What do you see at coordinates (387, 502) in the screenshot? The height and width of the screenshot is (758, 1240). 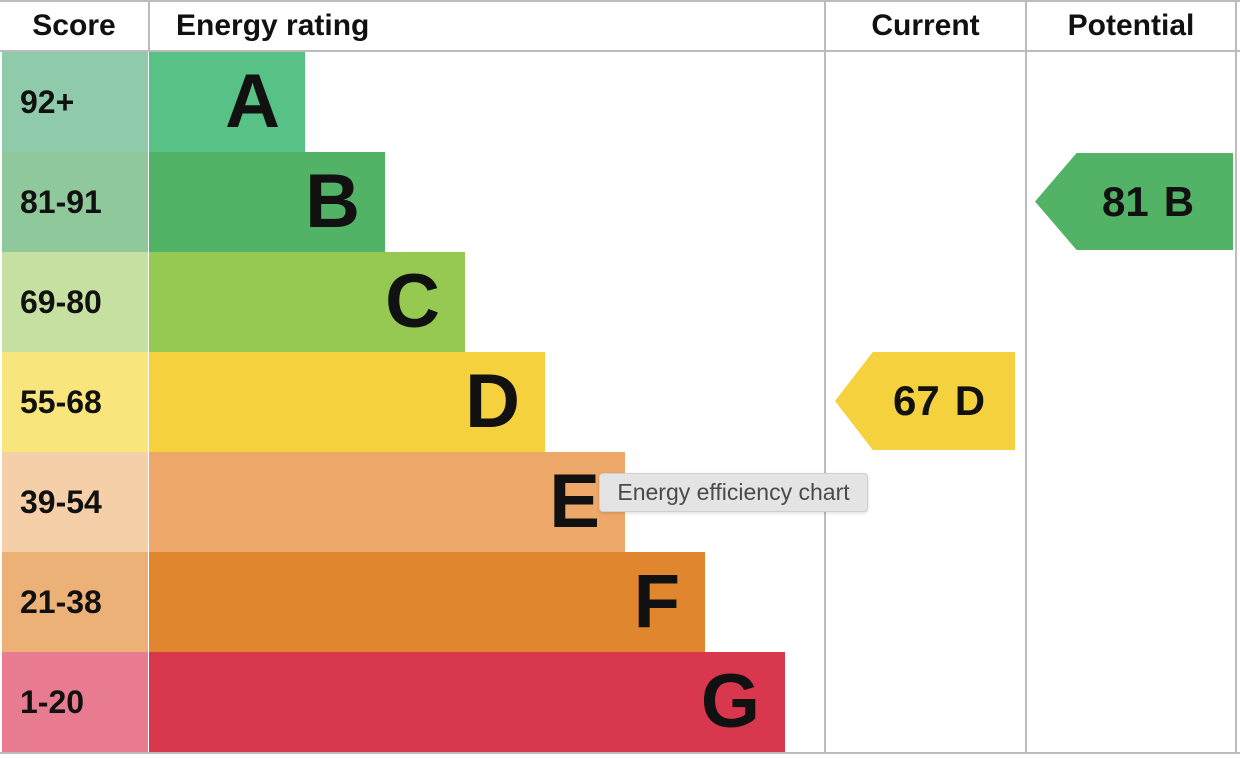 I see `band-bar: E` at bounding box center [387, 502].